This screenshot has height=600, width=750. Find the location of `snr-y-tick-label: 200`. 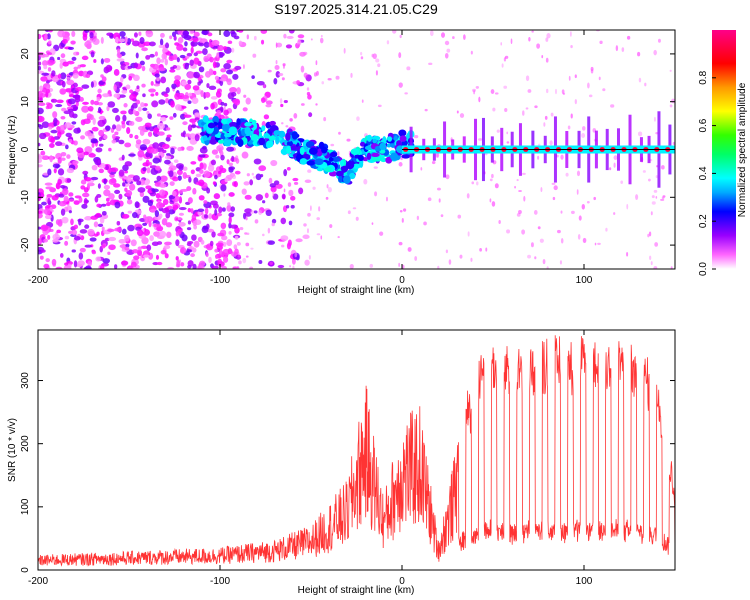

snr-y-tick-label: 200 is located at coordinates (25, 443).